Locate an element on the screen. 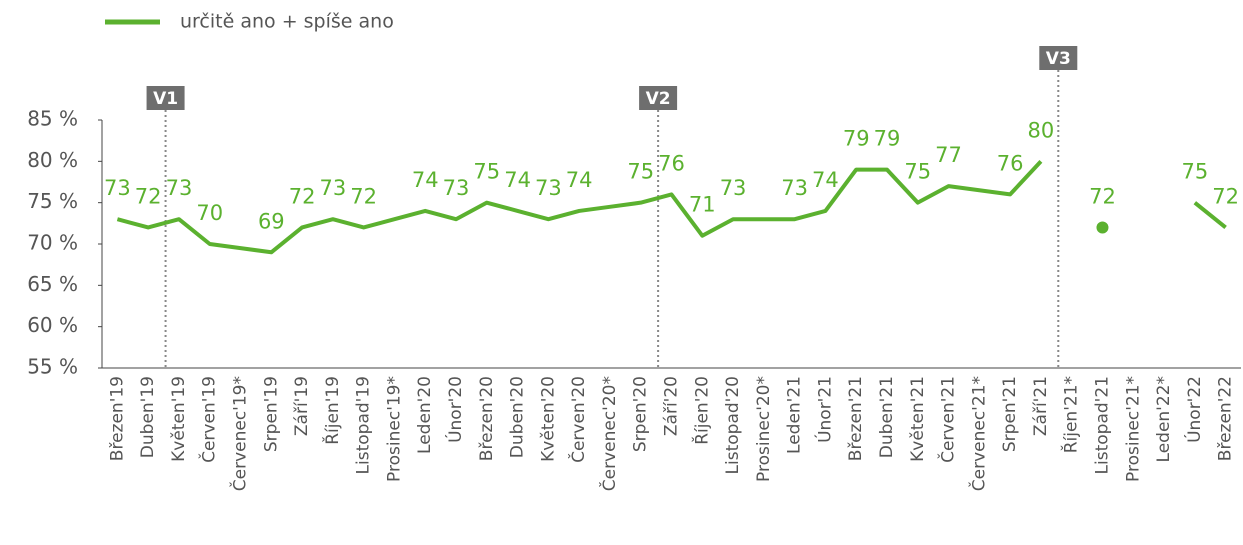  marker-label: V1 is located at coordinates (165, 99).